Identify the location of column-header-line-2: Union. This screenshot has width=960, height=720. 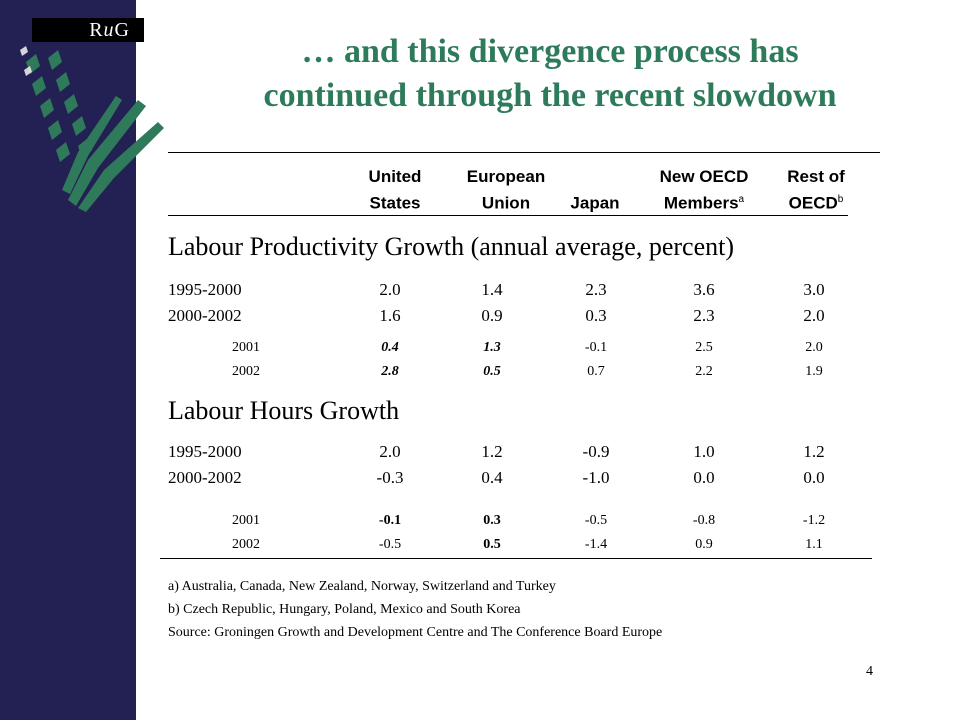
(506, 201).